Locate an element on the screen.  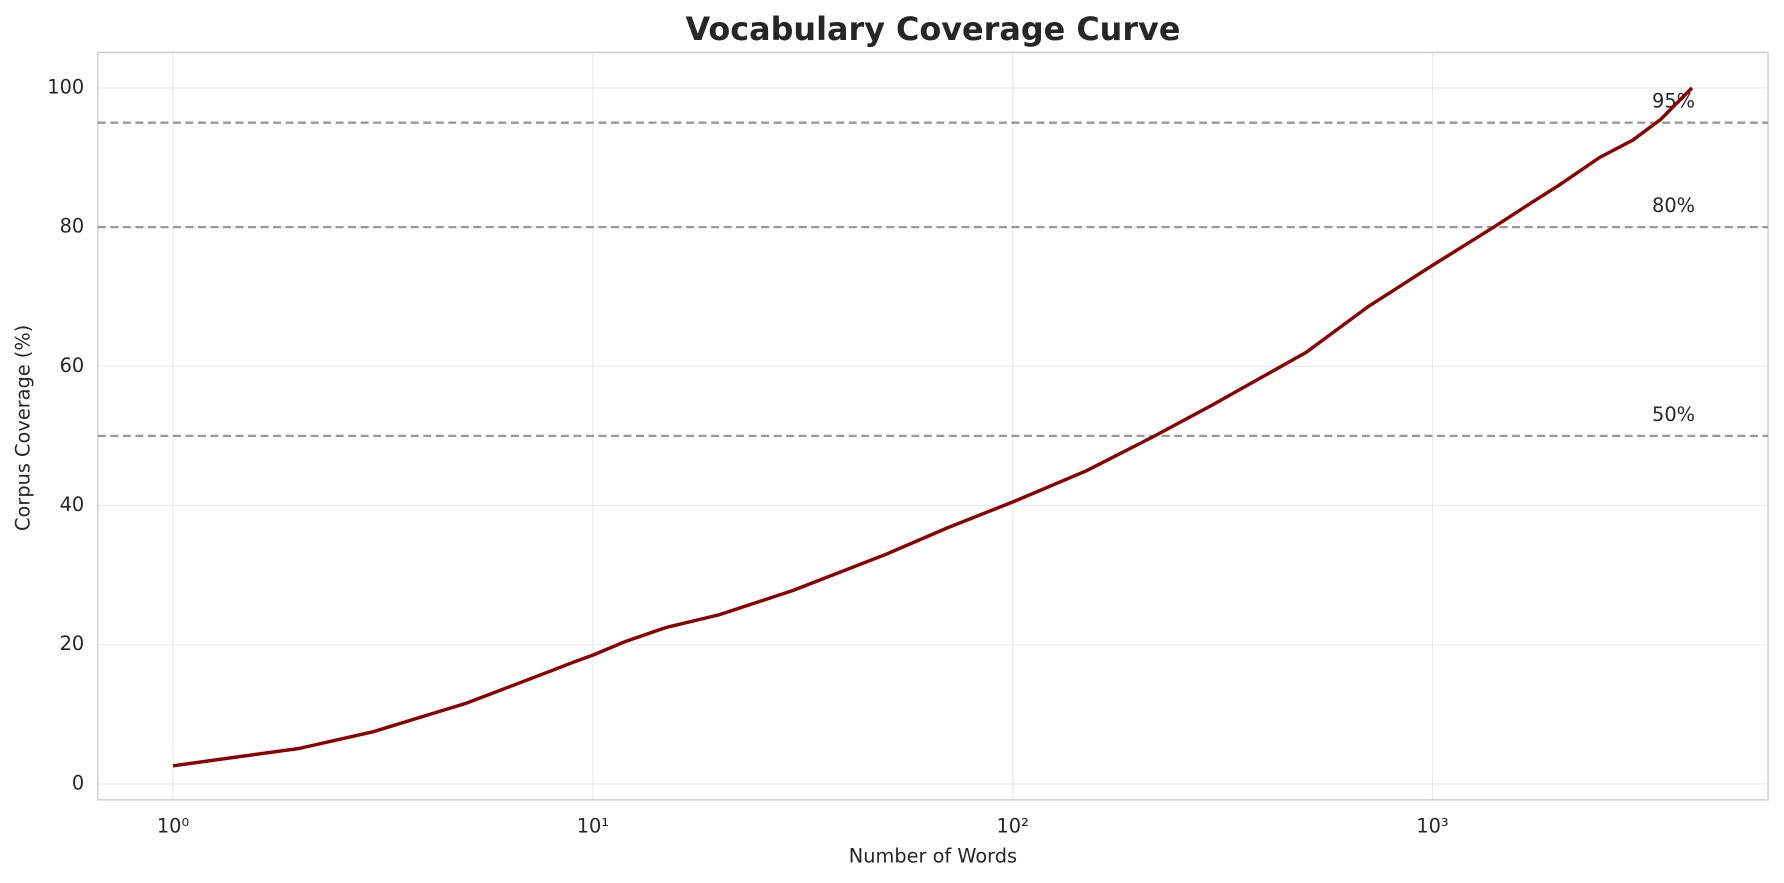
y-tick-label: 80 is located at coordinates (72, 226).